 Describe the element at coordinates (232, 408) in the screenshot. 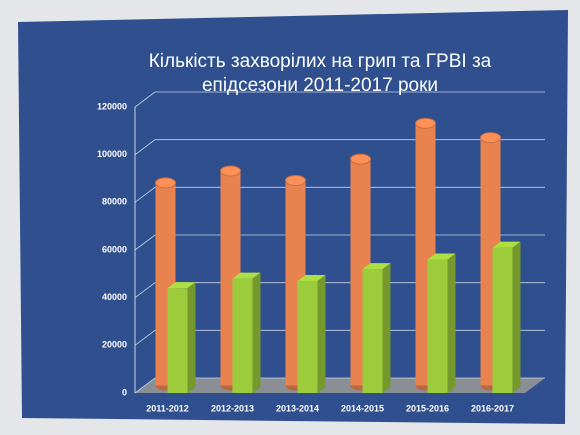

I see `x-tick-label: 2012-2013` at that location.